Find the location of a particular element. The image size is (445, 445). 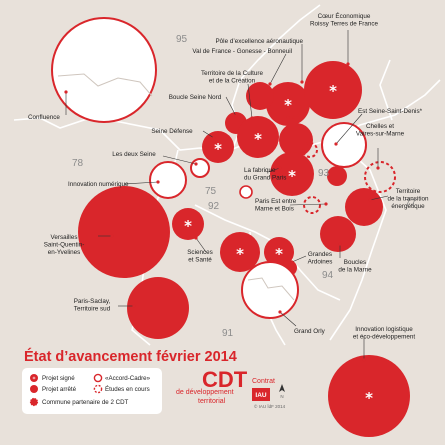

circle-seine-defense is located at coordinates (218, 147).